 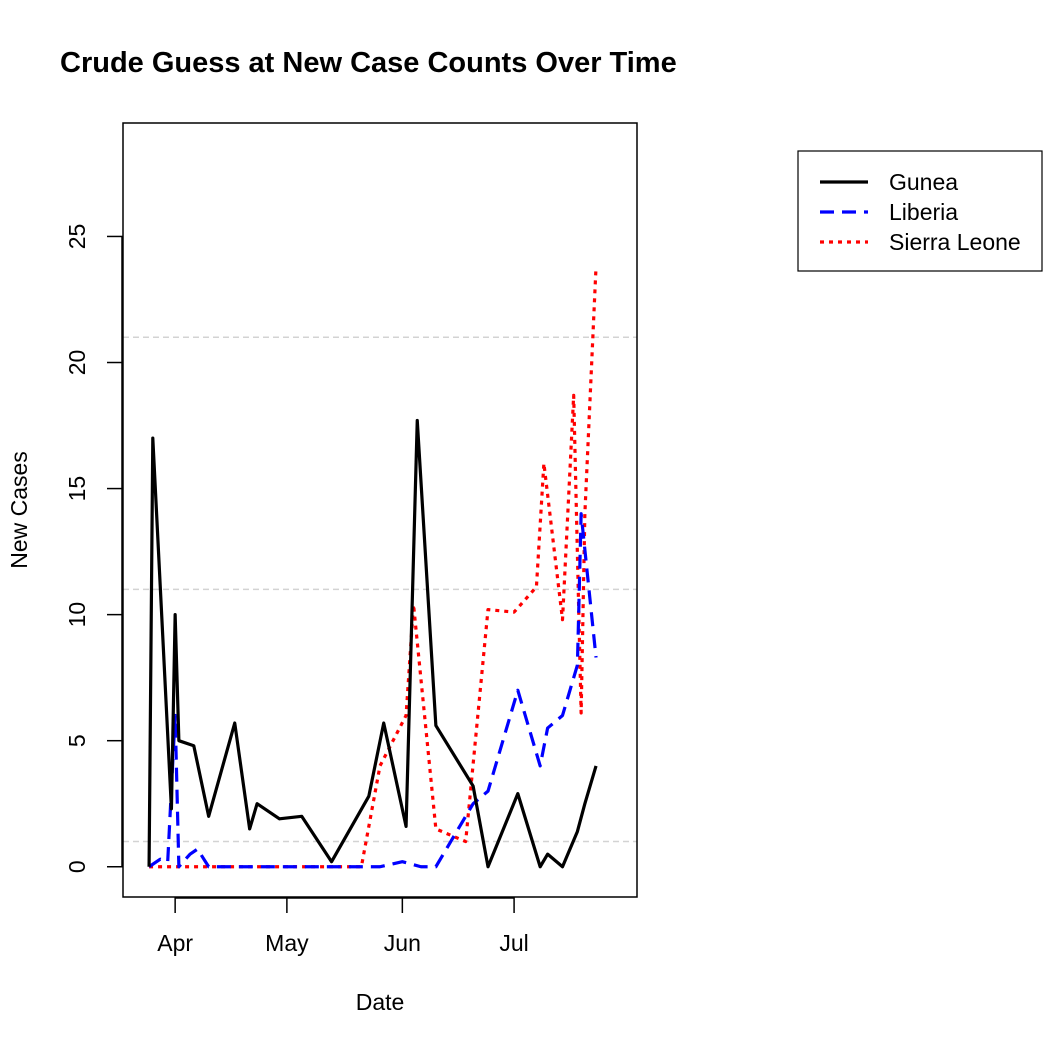 I want to click on x-tick-label: Jul, so click(x=513, y=943).